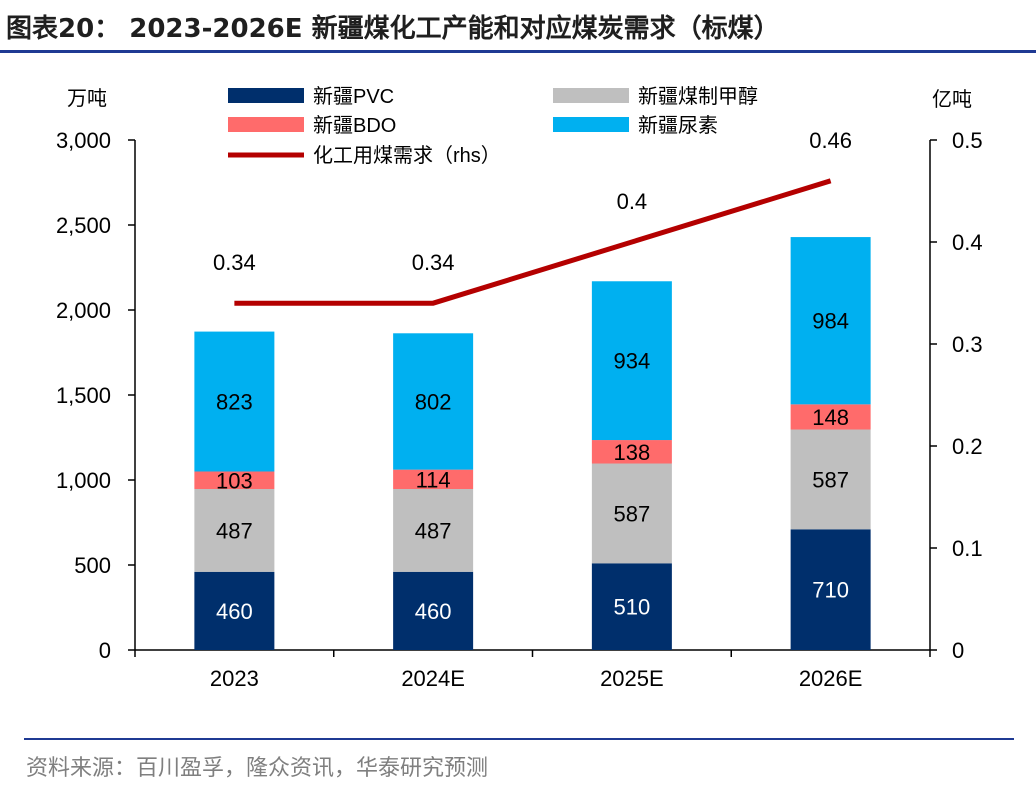 This screenshot has width=1036, height=792. Describe the element at coordinates (967, 548) in the screenshot. I see `y-tick-label-right: 0.1` at that location.